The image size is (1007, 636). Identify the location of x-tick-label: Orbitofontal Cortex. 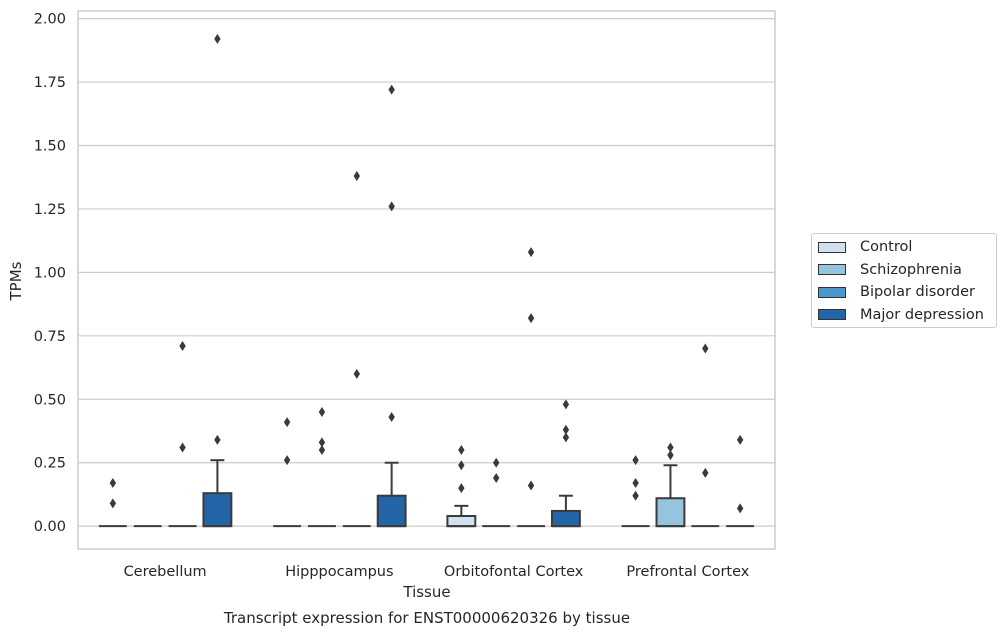
(514, 572).